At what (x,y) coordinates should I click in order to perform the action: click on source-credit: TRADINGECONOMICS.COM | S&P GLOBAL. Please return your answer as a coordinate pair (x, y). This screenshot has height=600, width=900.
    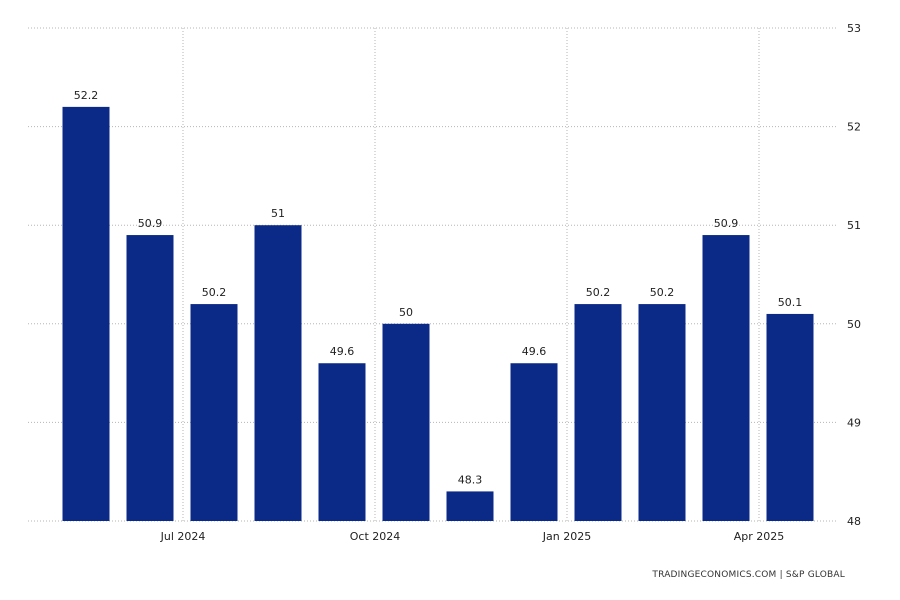
    Looking at the image, I should click on (748, 575).